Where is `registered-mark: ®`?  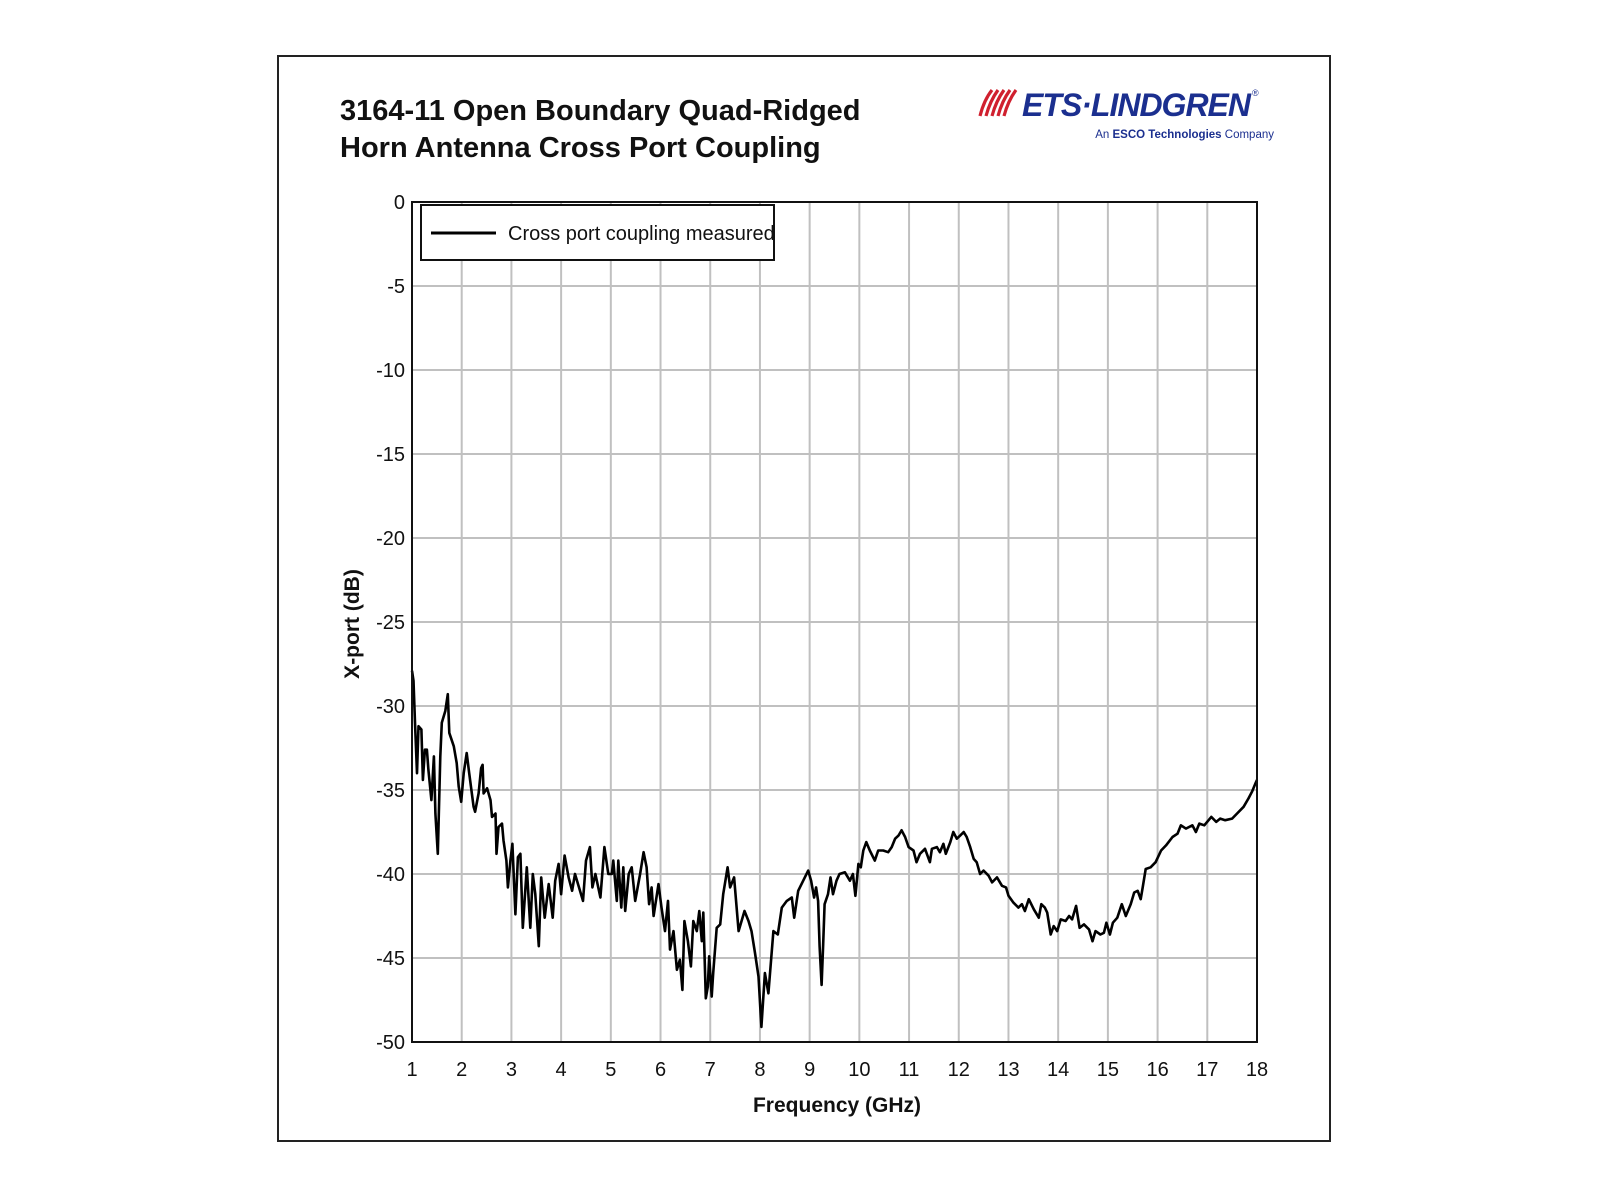 registered-mark: ® is located at coordinates (1255, 93).